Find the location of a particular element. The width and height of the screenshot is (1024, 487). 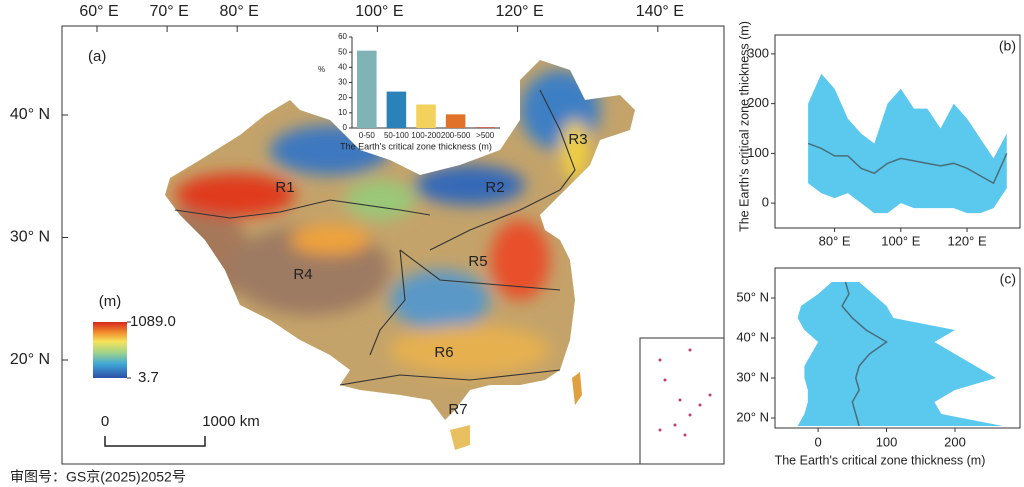

scale-label: 1000 km is located at coordinates (231, 421).